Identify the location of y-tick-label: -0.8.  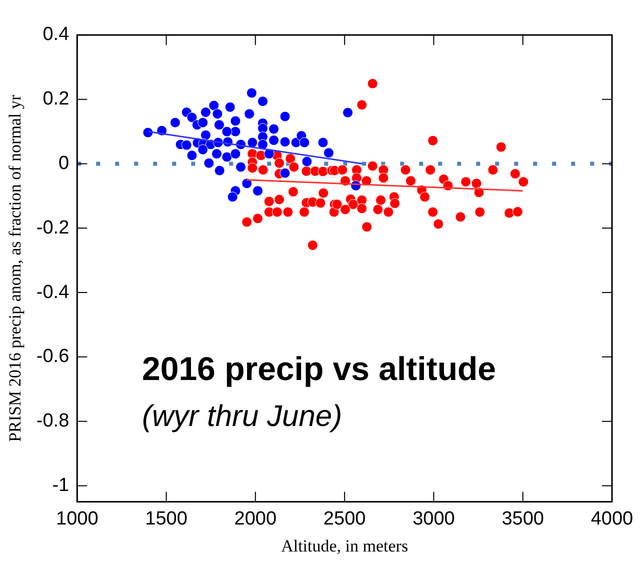
(53, 421).